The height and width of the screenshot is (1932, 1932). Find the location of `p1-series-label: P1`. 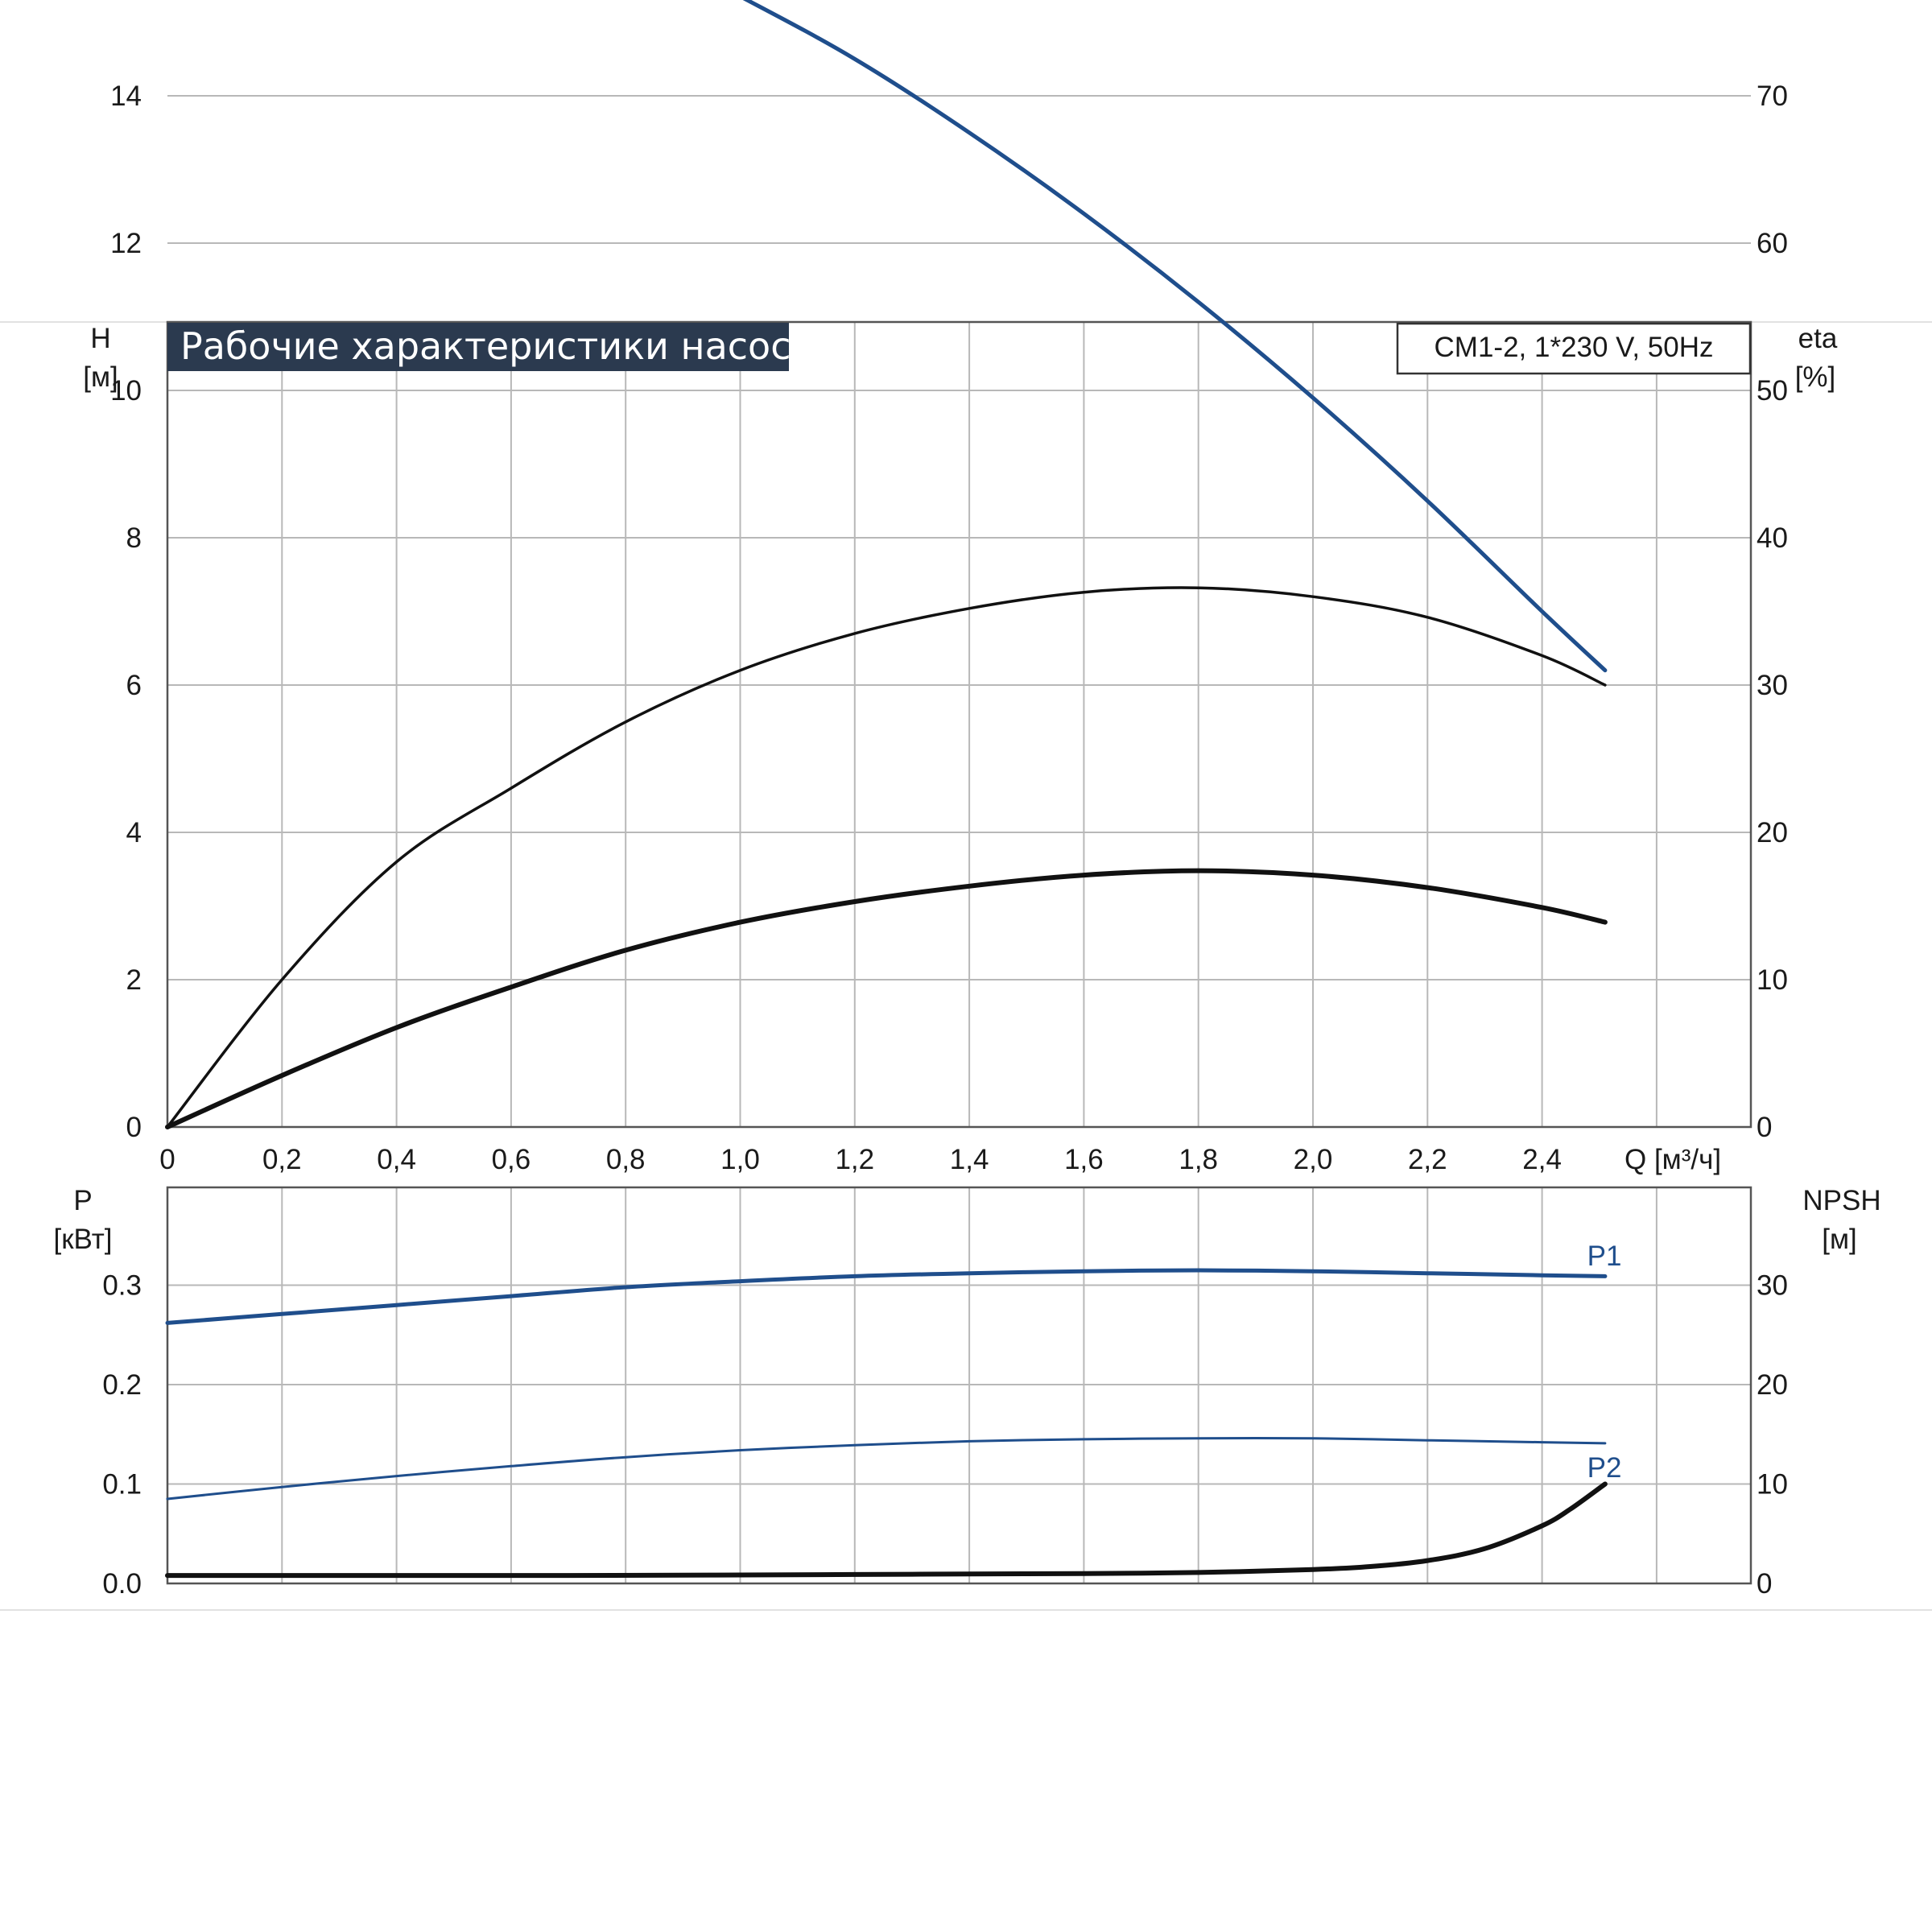

p1-series-label: P1 is located at coordinates (1604, 1256).